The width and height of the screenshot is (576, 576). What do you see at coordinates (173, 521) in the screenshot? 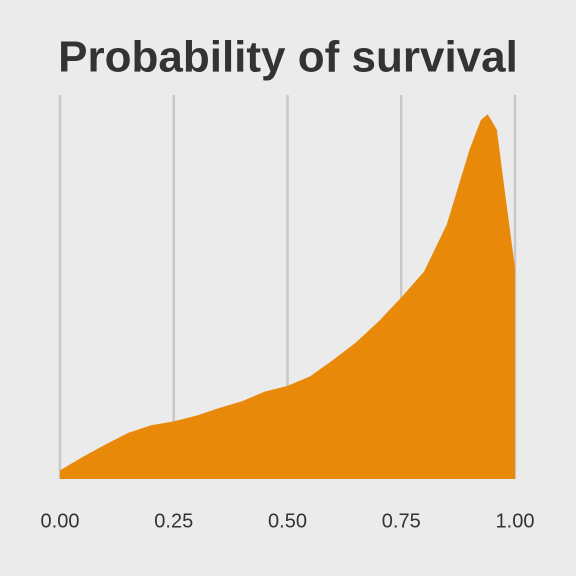
I see `x-tick-label: 0.25` at bounding box center [173, 521].